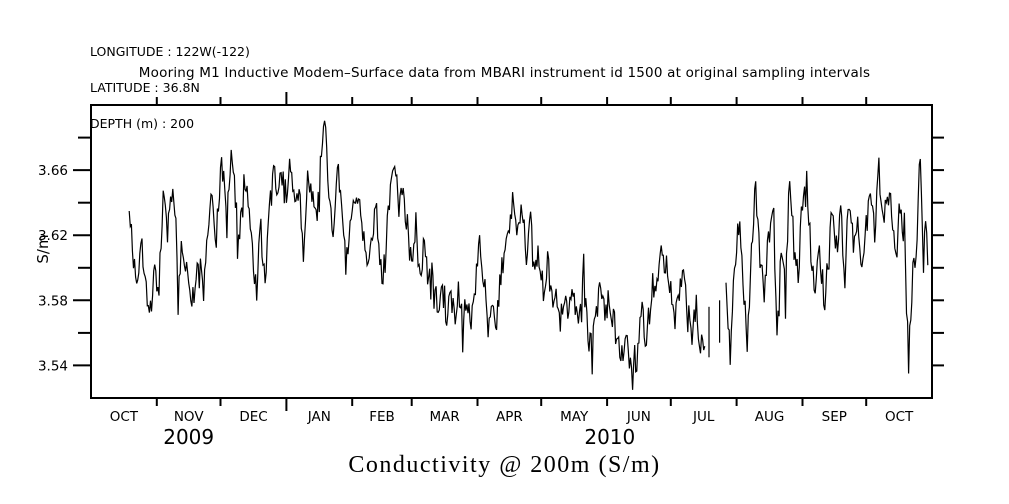 This screenshot has height=504, width=1009. Describe the element at coordinates (319, 417) in the screenshot. I see `x-month-label: JAN` at that location.